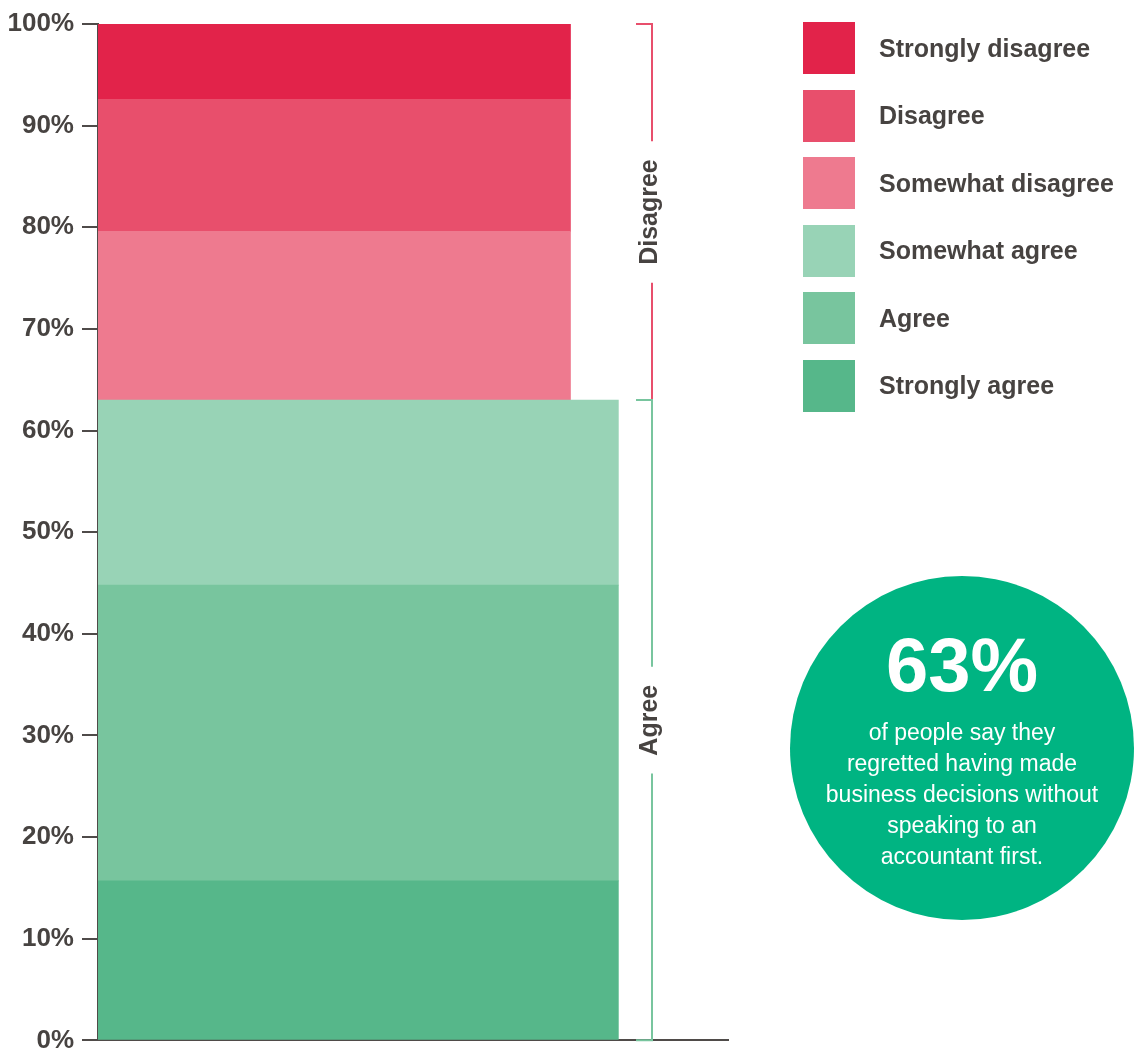 The image size is (1134, 1064). What do you see at coordinates (47, 530) in the screenshot?
I see `y-tick-label: 50%` at bounding box center [47, 530].